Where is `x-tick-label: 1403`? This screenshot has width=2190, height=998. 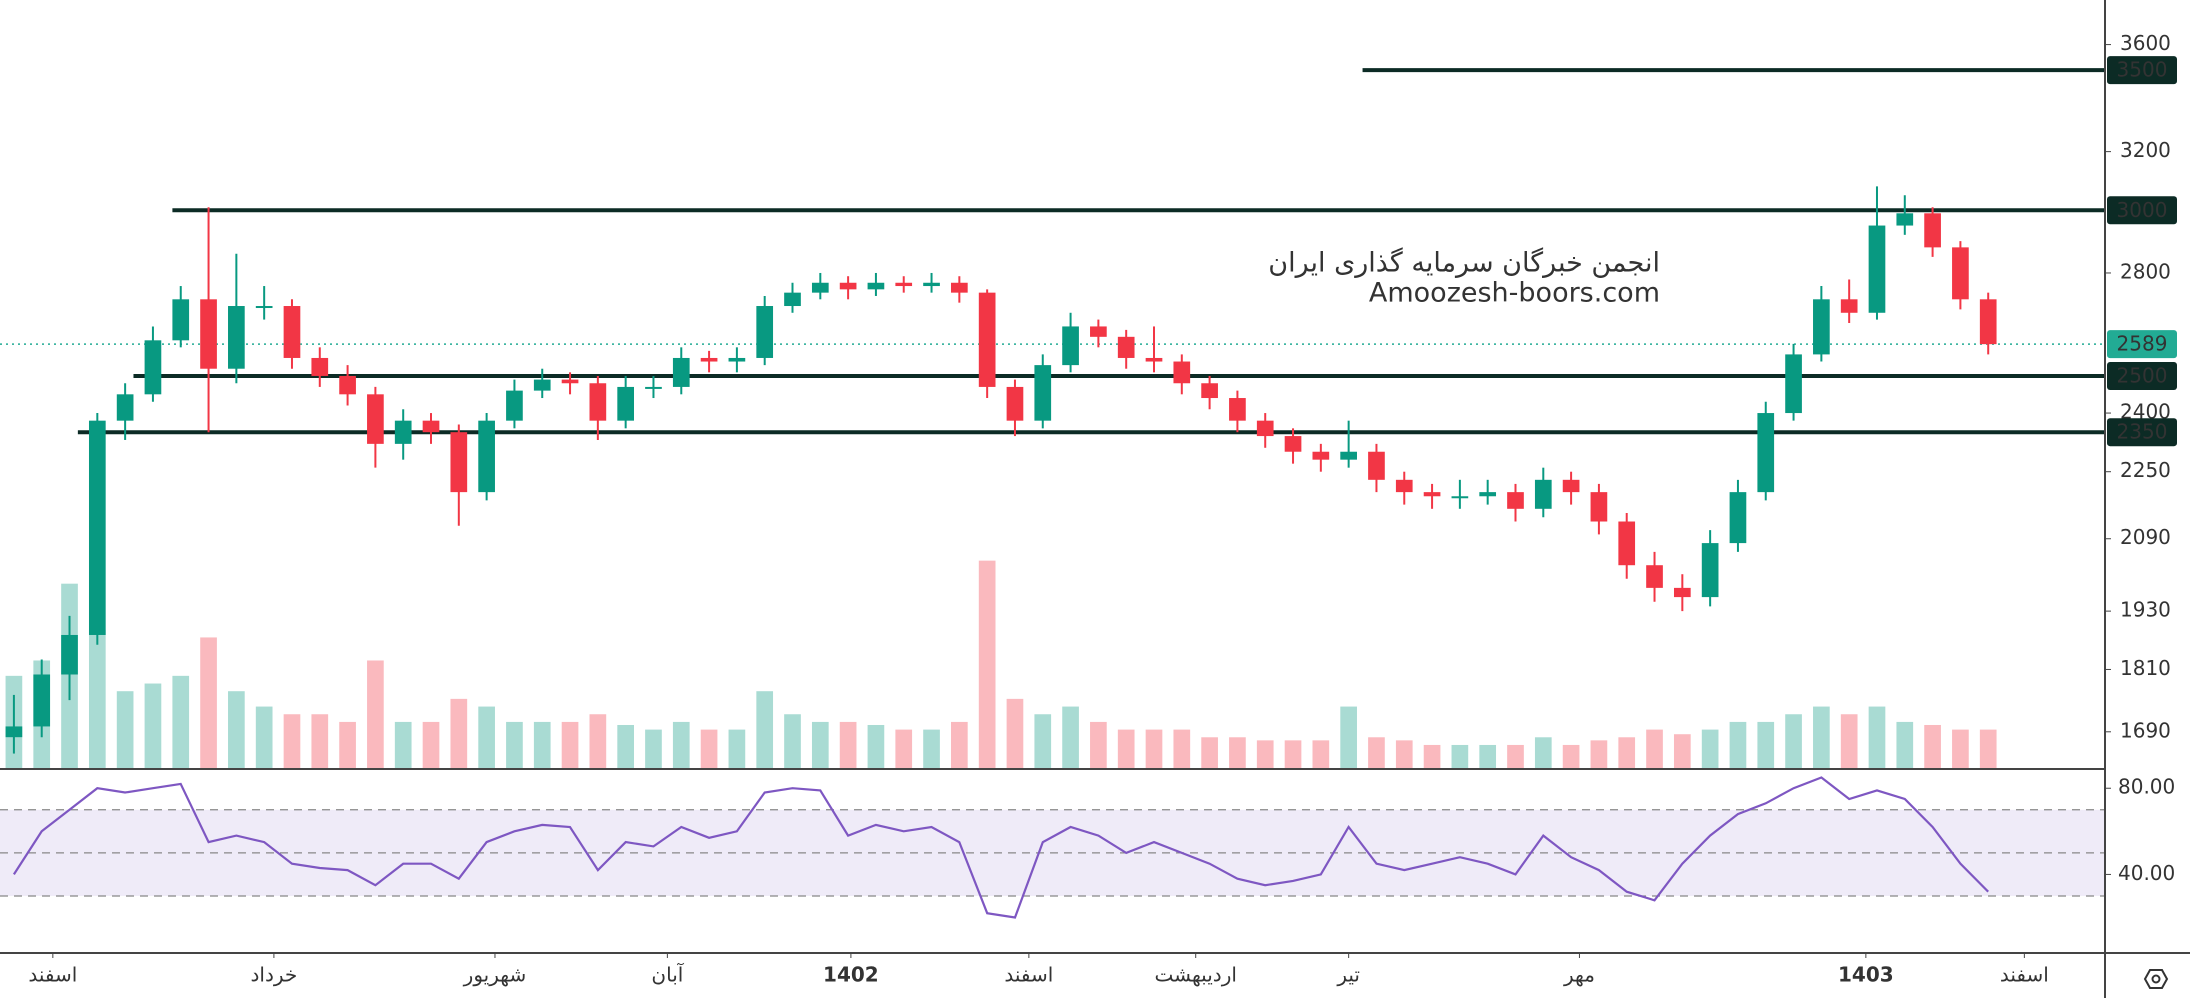
x-tick-label: 1403 is located at coordinates (1866, 975).